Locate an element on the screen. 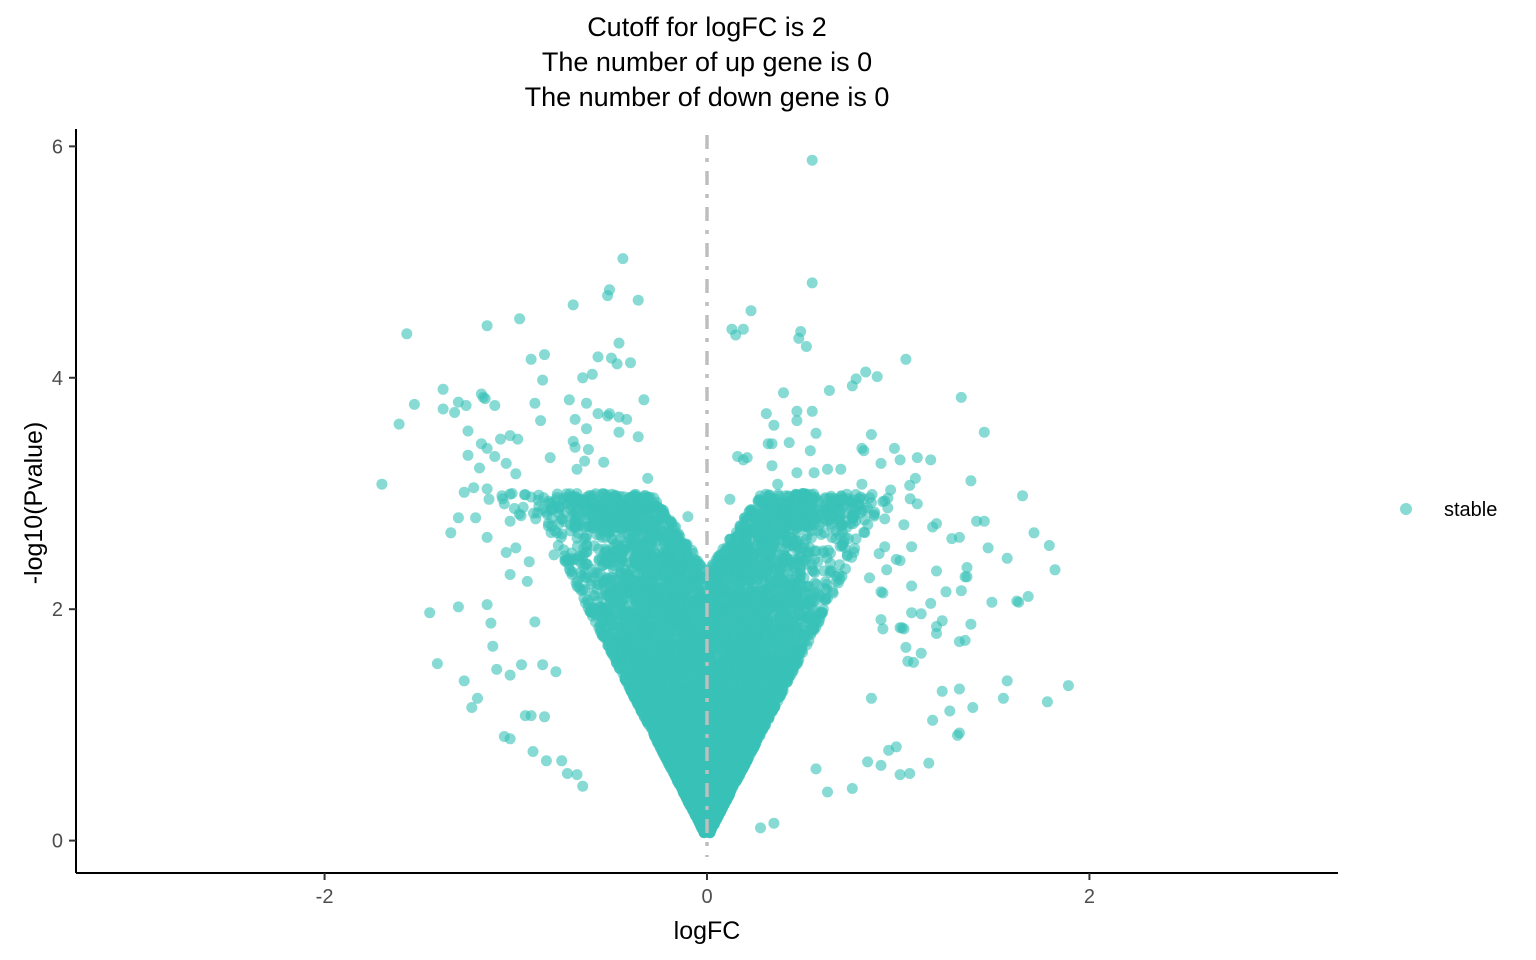  chart-title-line-2: The number of up gene is 0 is located at coordinates (707, 62).